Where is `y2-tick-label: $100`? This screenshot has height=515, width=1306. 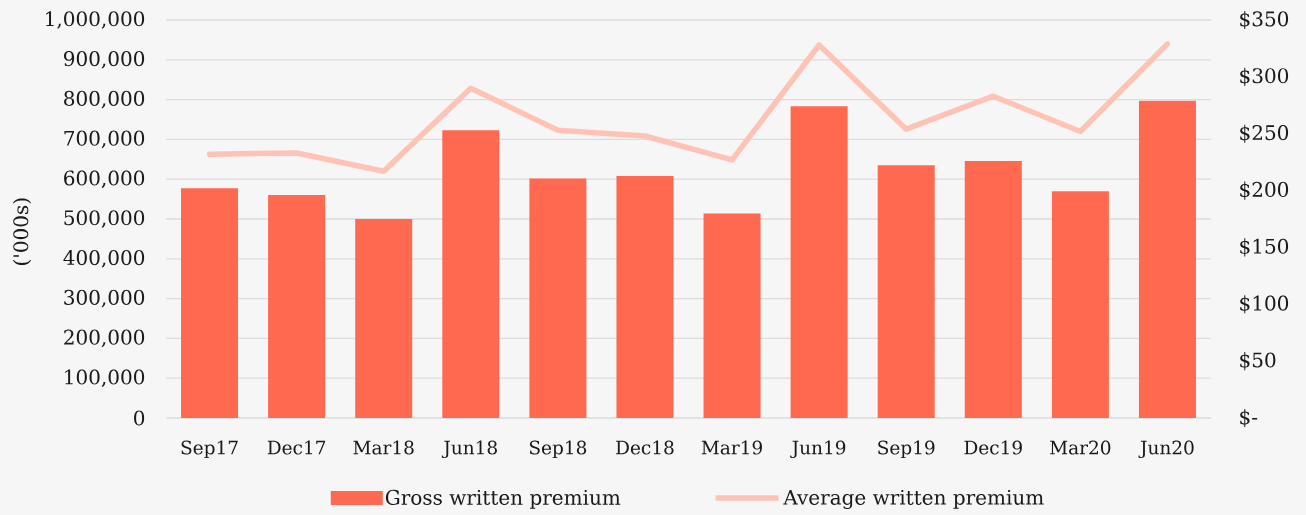 y2-tick-label: $100 is located at coordinates (1264, 304).